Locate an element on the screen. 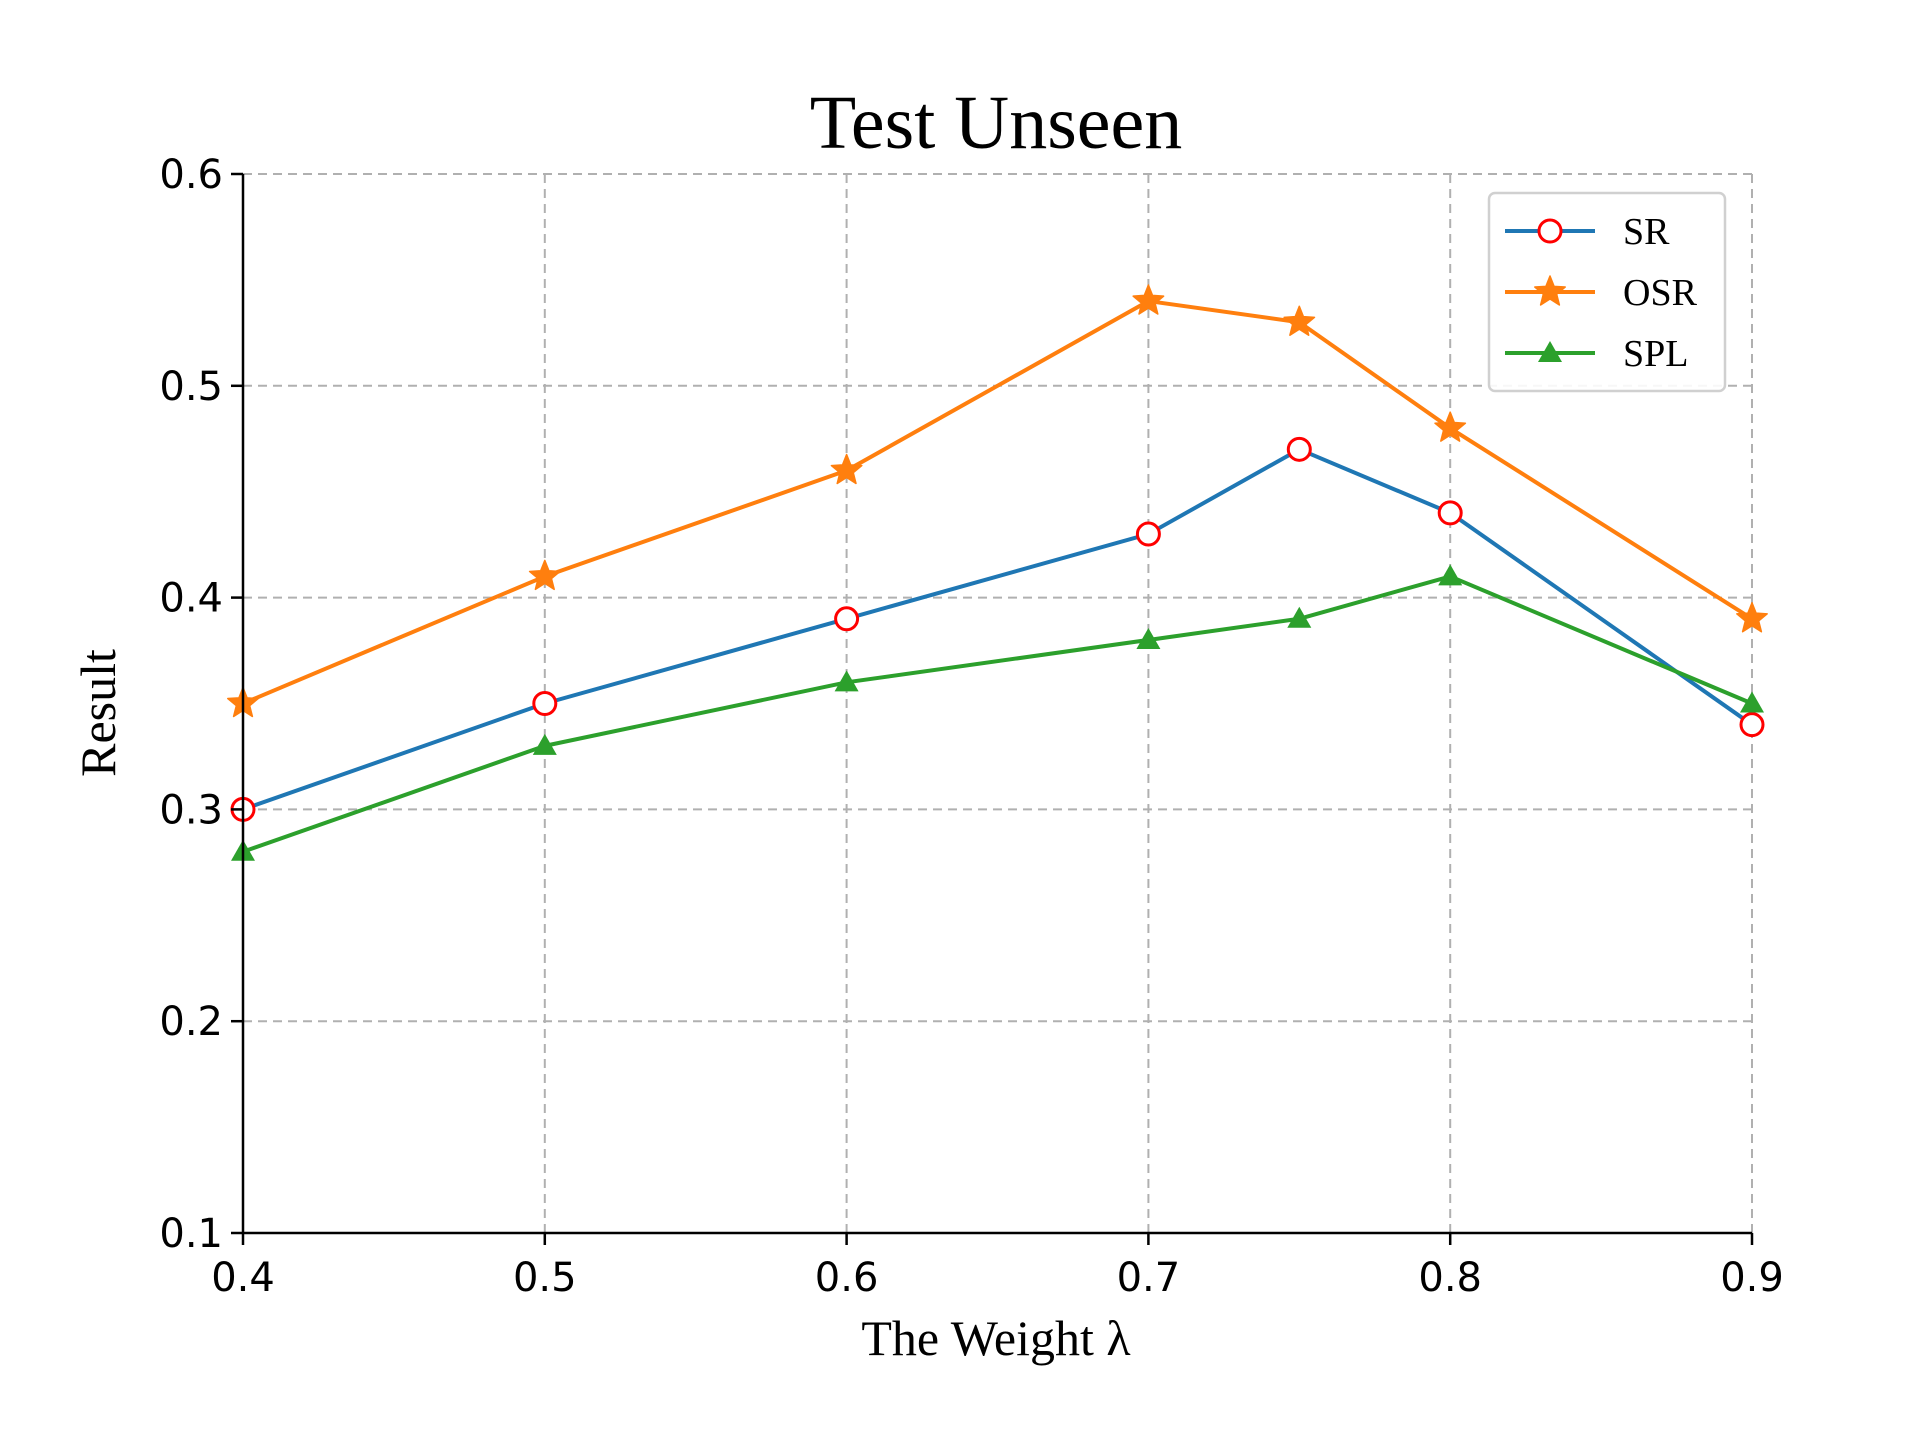 This screenshot has height=1430, width=1920. y-tick-label: 0.3 is located at coordinates (191, 810).